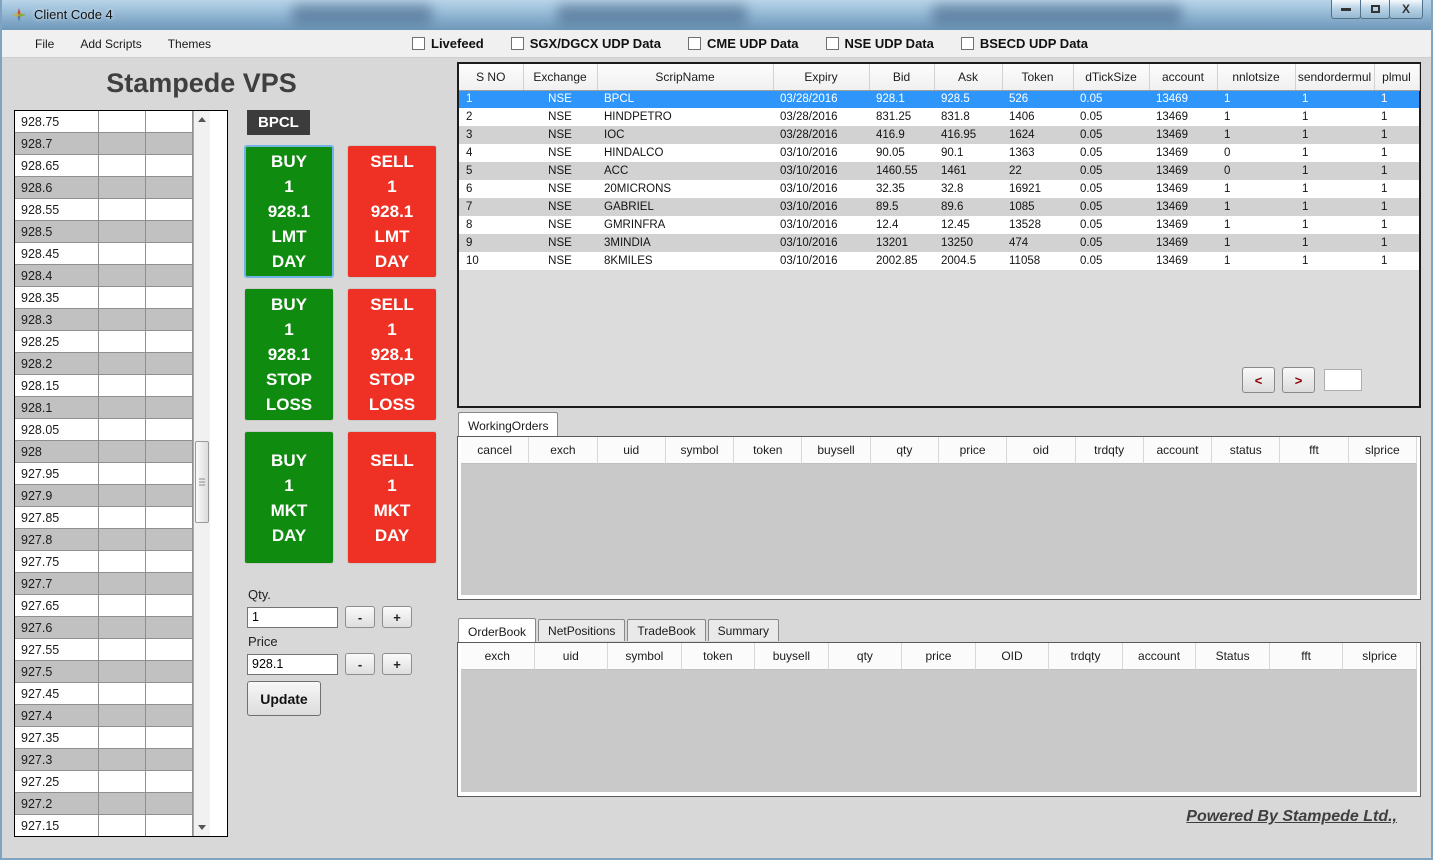 The image size is (1433, 860). Describe the element at coordinates (1041, 450) in the screenshot. I see `wo-column-oid: oid` at that location.